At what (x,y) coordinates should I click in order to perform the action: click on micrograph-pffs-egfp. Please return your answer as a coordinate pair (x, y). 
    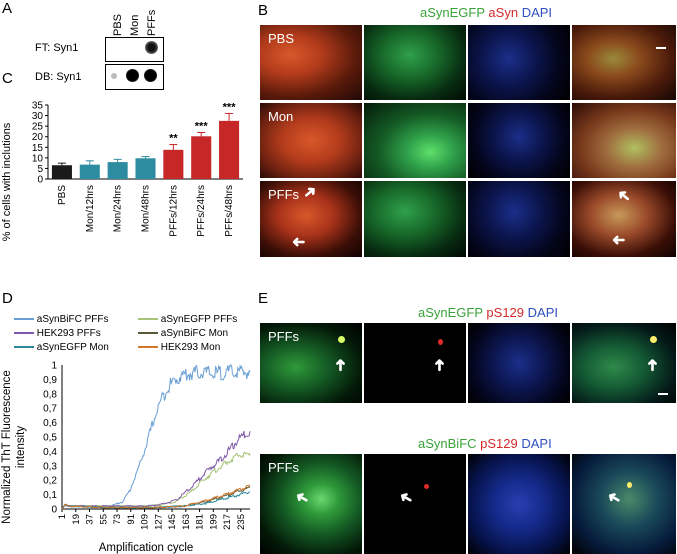
    Looking at the image, I should click on (415, 219).